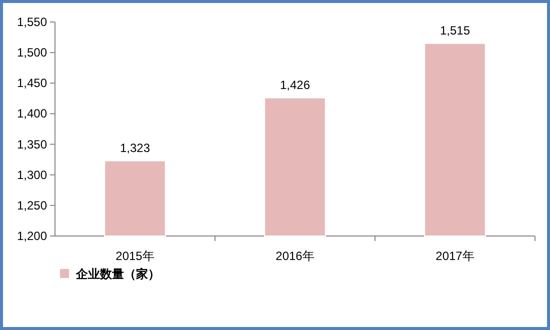 The width and height of the screenshot is (550, 330). I want to click on data-label: 1,426, so click(295, 85).